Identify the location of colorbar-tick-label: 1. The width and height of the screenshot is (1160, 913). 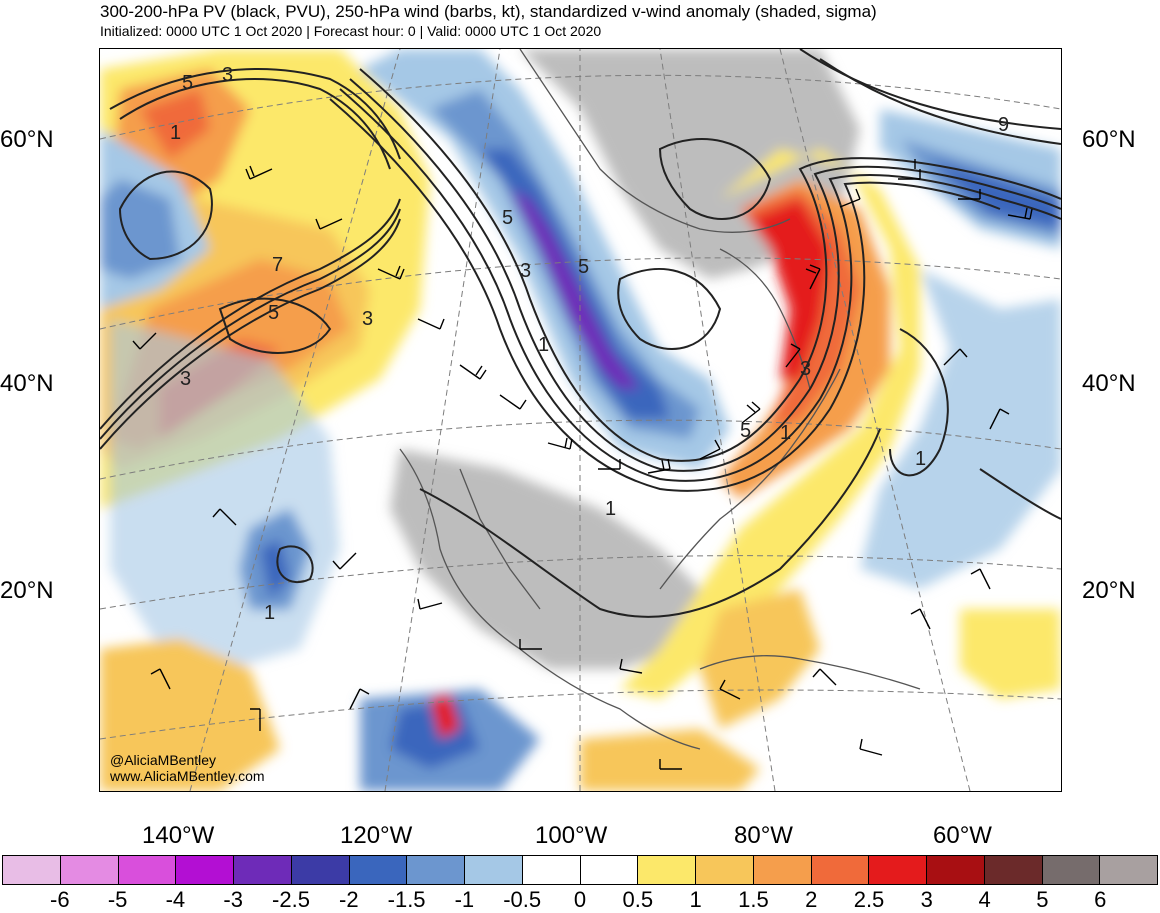
(695, 899).